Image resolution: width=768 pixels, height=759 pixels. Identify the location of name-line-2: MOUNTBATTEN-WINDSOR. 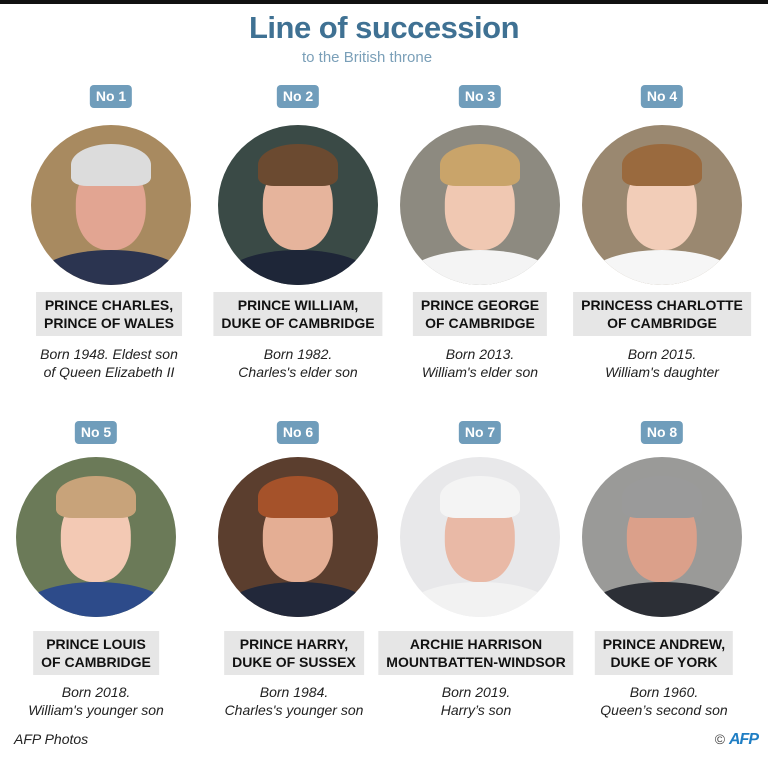
(476, 662).